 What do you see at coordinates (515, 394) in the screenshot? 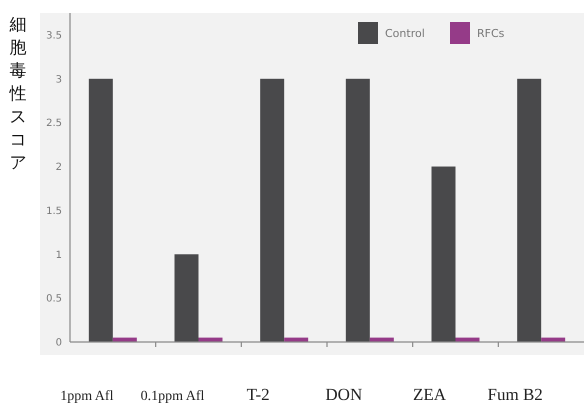
I see `x-tick-label: Fum B2` at bounding box center [515, 394].